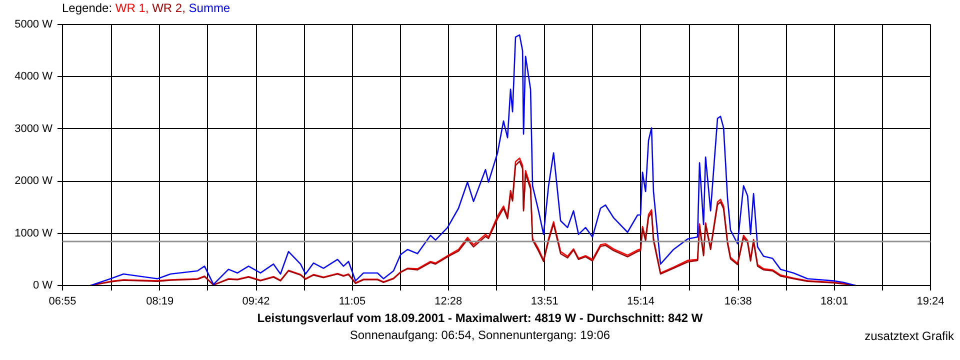 The height and width of the screenshot is (360, 960). Describe the element at coordinates (34, 76) in the screenshot. I see `y-tick-label: 4000 W` at that location.